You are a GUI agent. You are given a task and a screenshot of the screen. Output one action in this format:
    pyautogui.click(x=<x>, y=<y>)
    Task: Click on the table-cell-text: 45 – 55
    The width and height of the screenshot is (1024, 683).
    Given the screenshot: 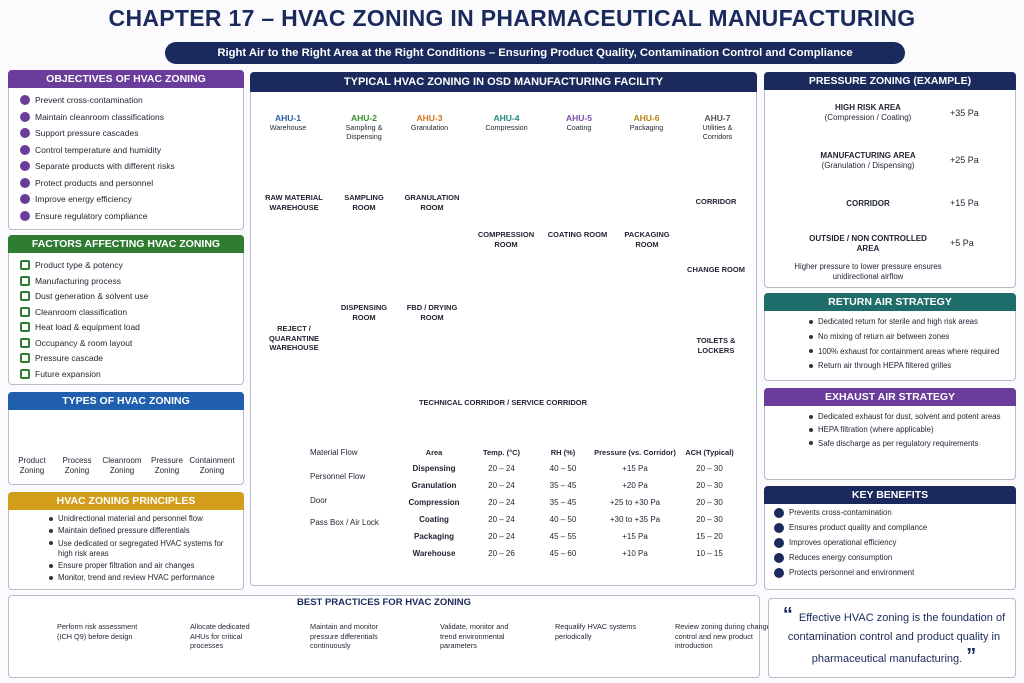 What is the action you would take?
    pyautogui.click(x=563, y=536)
    